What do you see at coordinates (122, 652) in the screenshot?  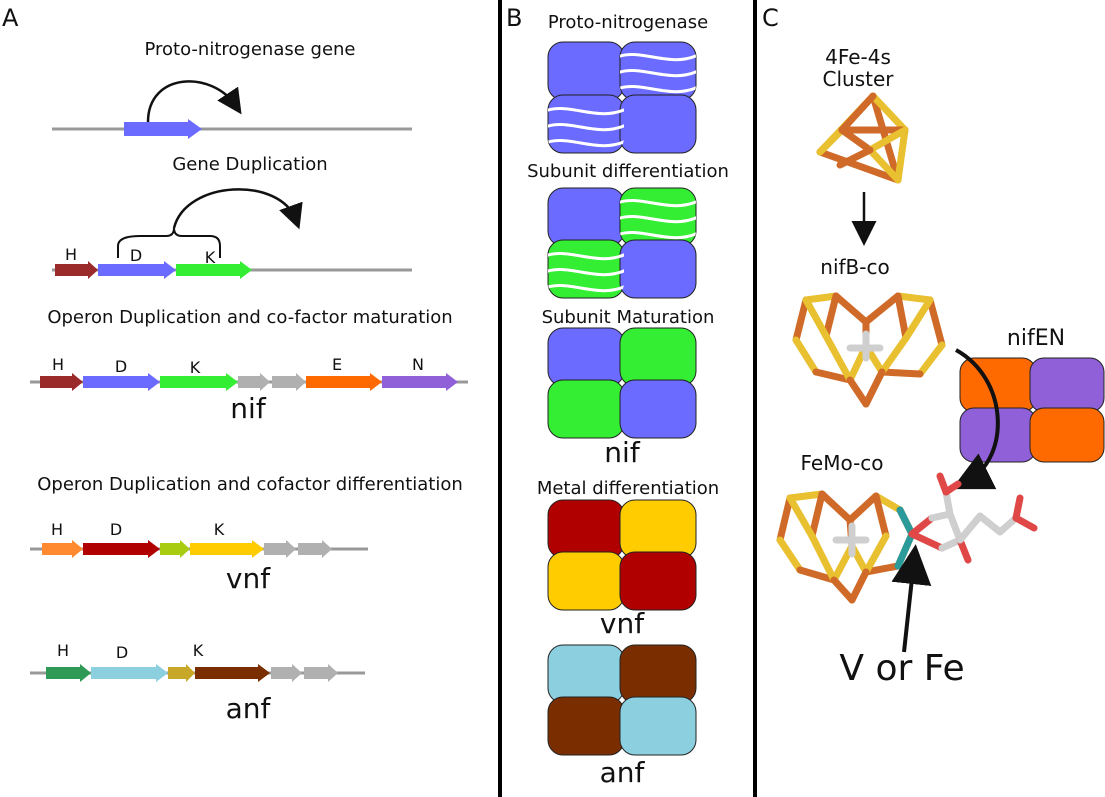 I see `anf-label-d: D` at bounding box center [122, 652].